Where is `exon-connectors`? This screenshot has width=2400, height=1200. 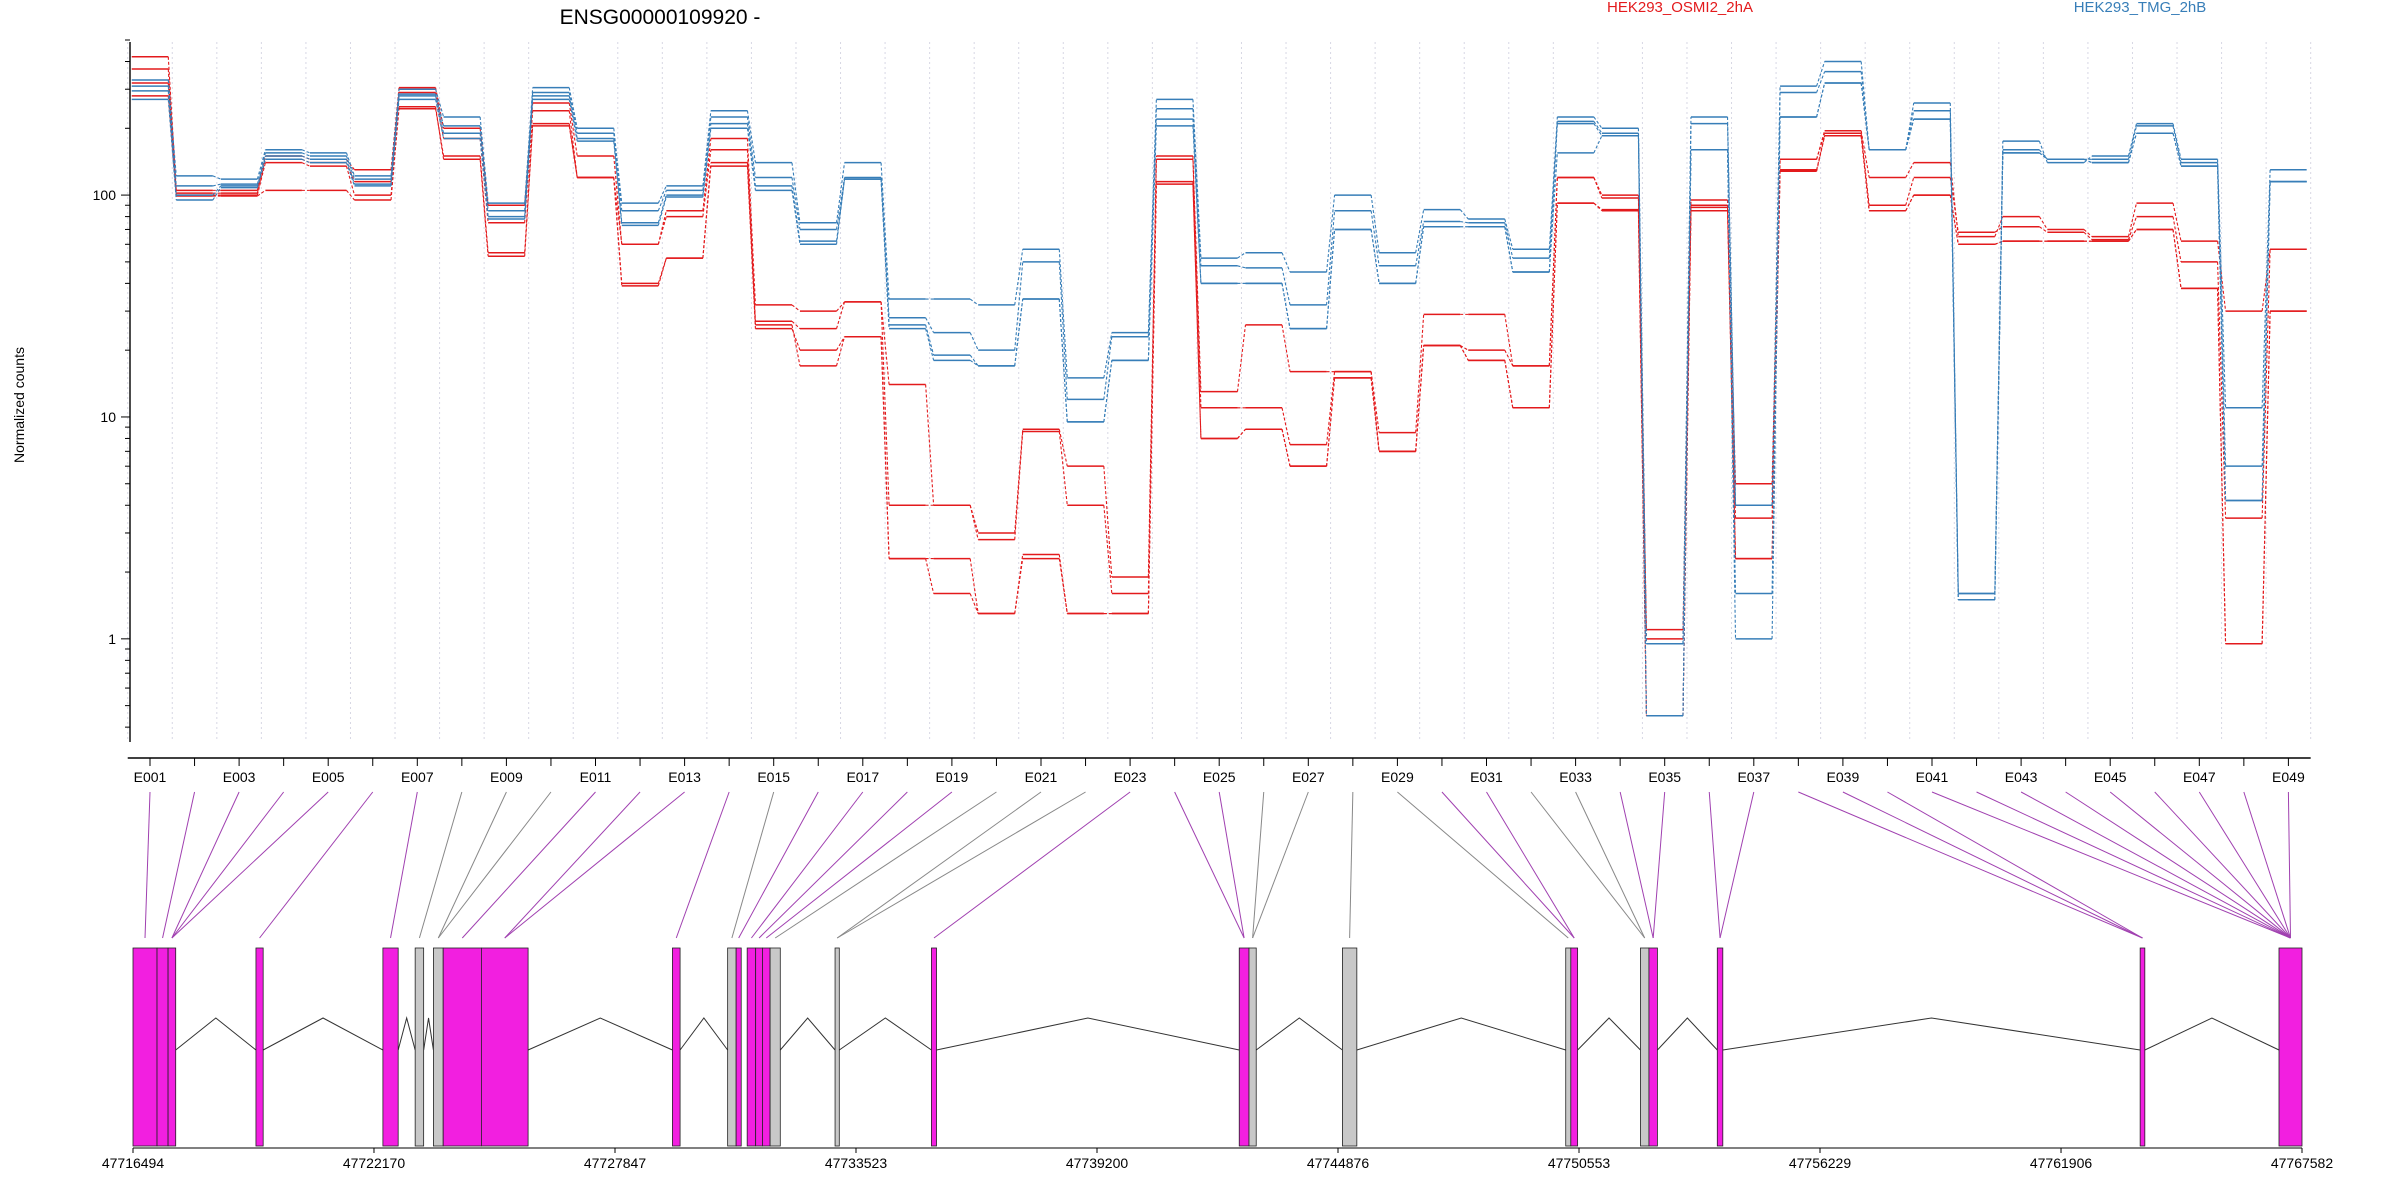 exon-connectors is located at coordinates (1217, 865).